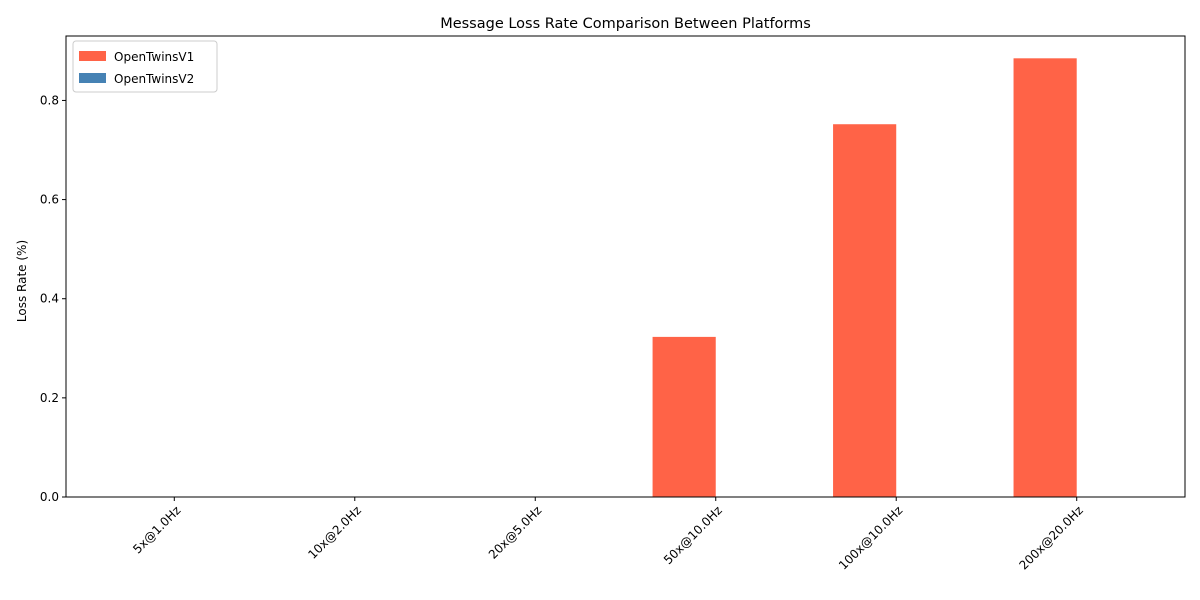  I want to click on bar-OpenTwinsV1-100x@10.0Hz, so click(865, 310).